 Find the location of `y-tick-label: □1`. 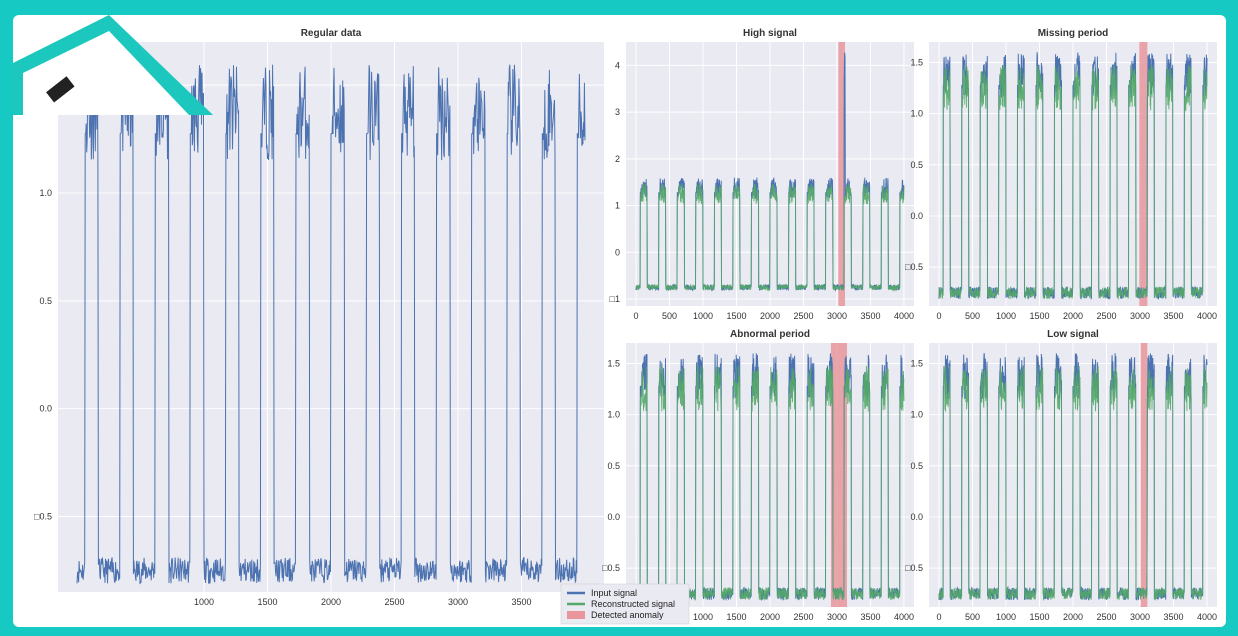

y-tick-label: □1 is located at coordinates (615, 299).